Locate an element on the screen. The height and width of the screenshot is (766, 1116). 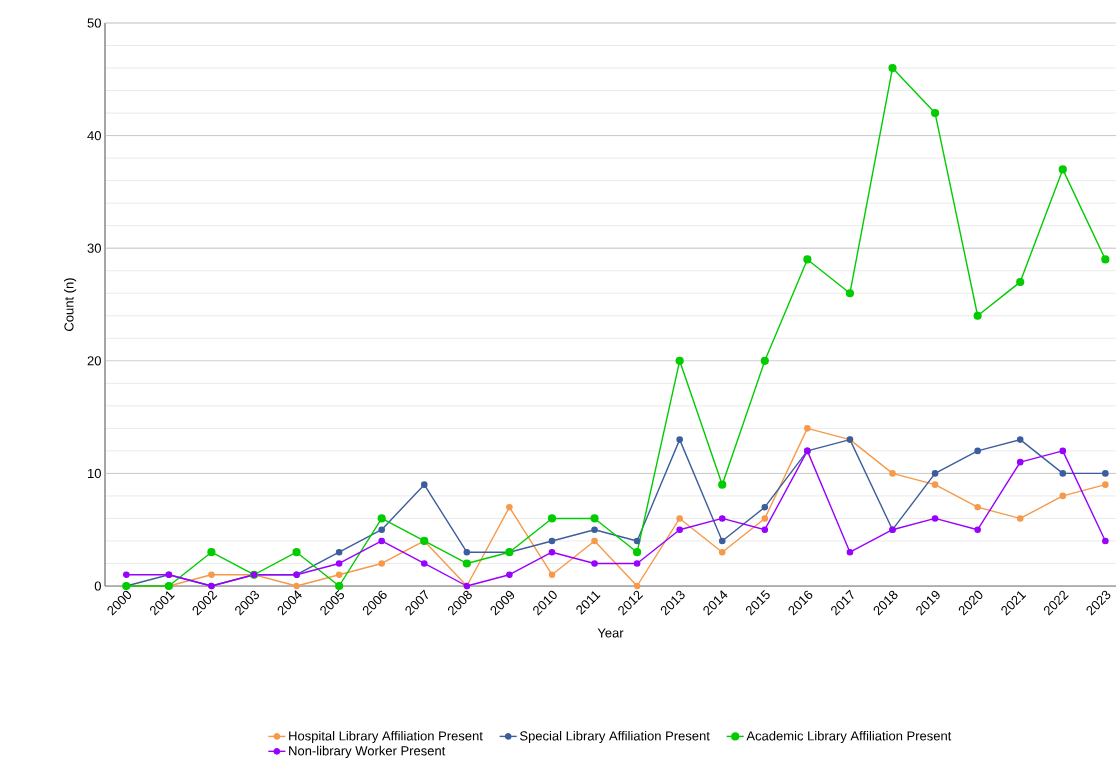
y-axis-title: Count (n) is located at coordinates (70, 304).